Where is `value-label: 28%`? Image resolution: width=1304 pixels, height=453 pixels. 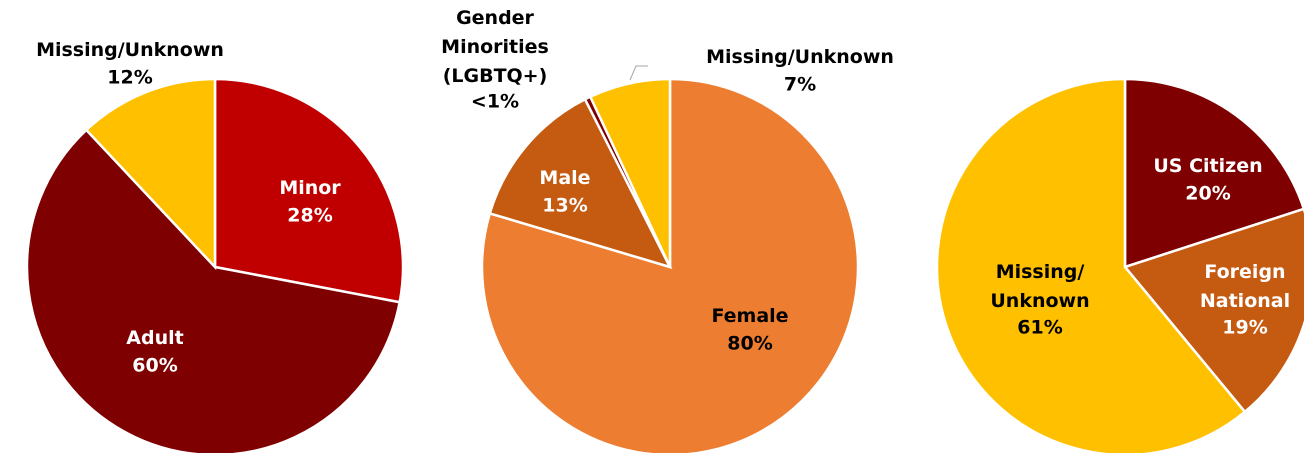 value-label: 28% is located at coordinates (309, 216).